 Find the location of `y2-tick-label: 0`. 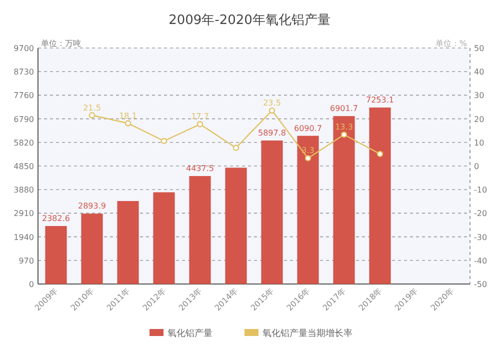

y2-tick-label: 0 is located at coordinates (477, 166).